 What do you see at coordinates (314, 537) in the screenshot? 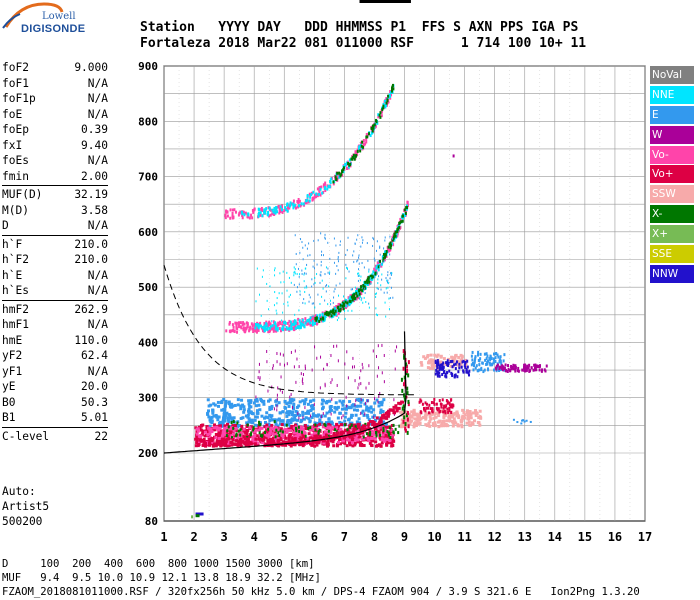
I see `x-tick-label: 6` at bounding box center [314, 537].